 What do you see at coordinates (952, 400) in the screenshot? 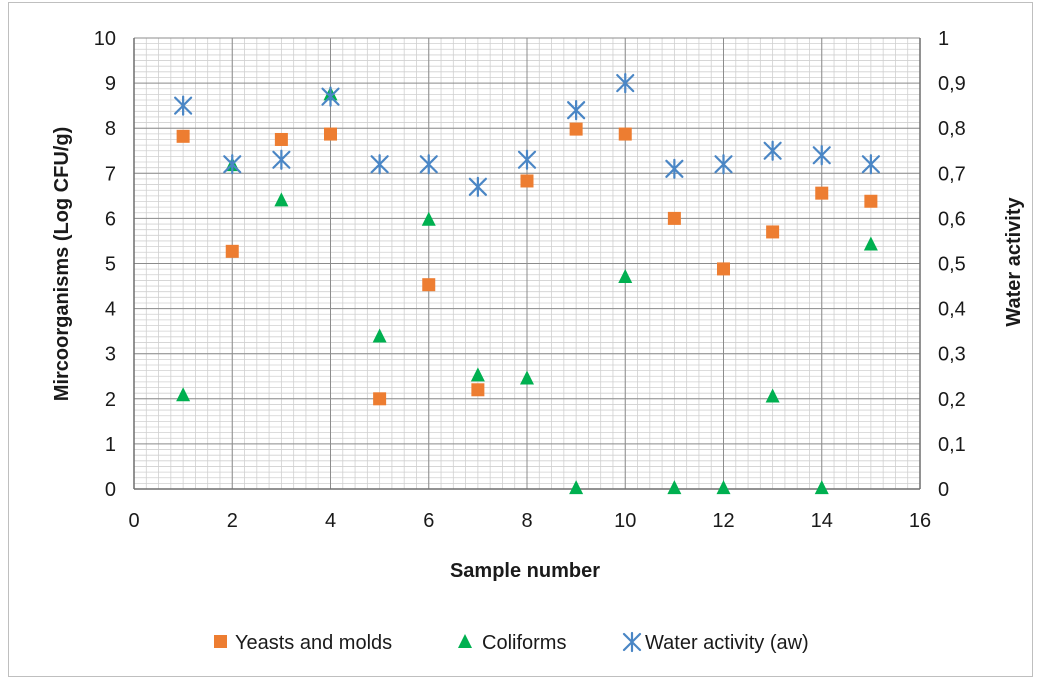
I see `y2-tick-label: 0,2` at bounding box center [952, 400].